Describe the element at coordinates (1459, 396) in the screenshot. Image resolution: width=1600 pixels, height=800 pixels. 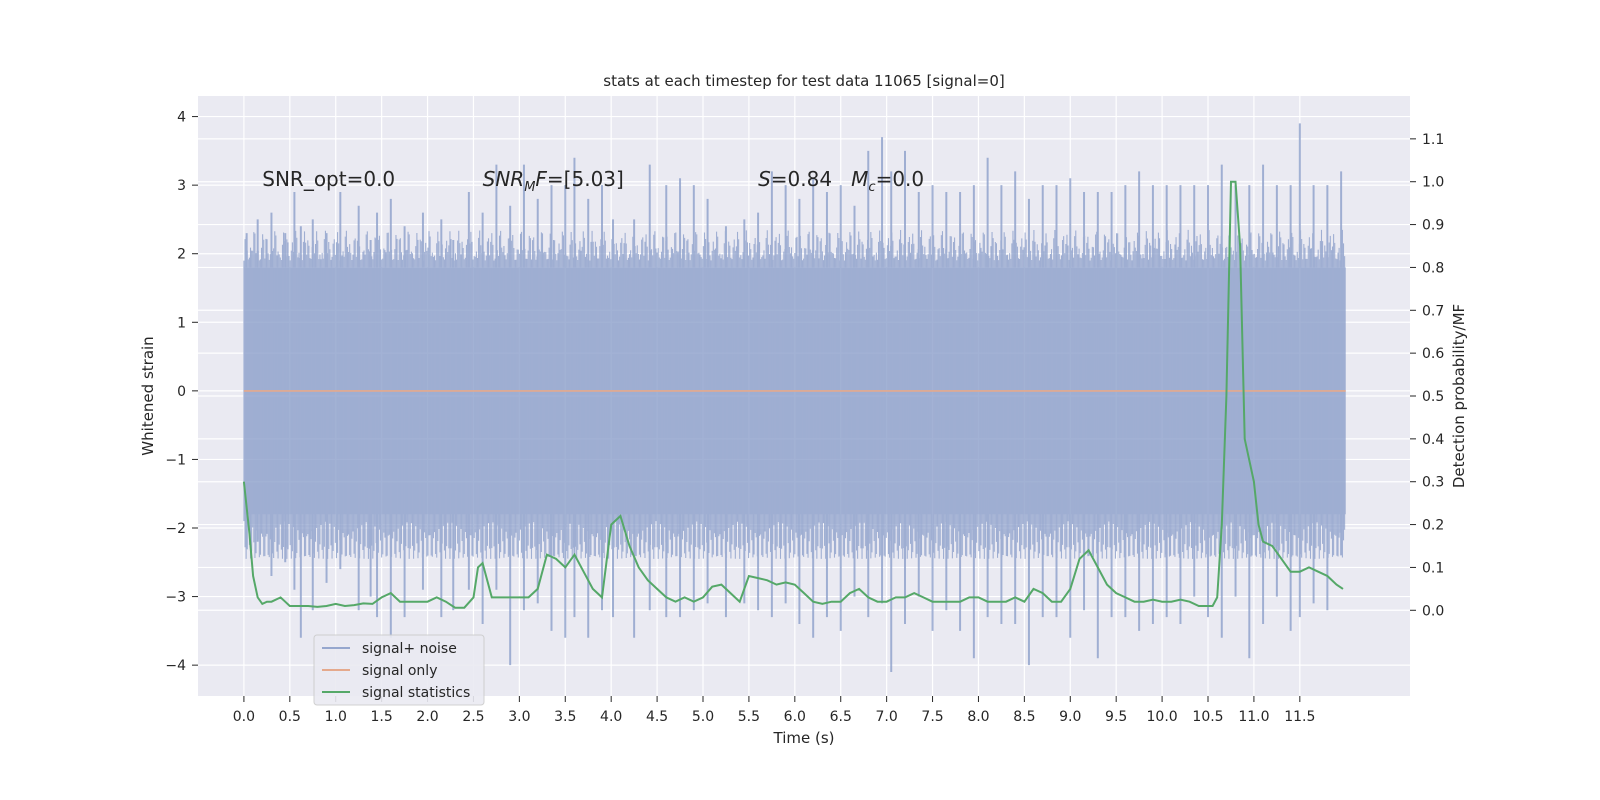
I see `y-right-axis-label: Detection probability/MF` at that location.